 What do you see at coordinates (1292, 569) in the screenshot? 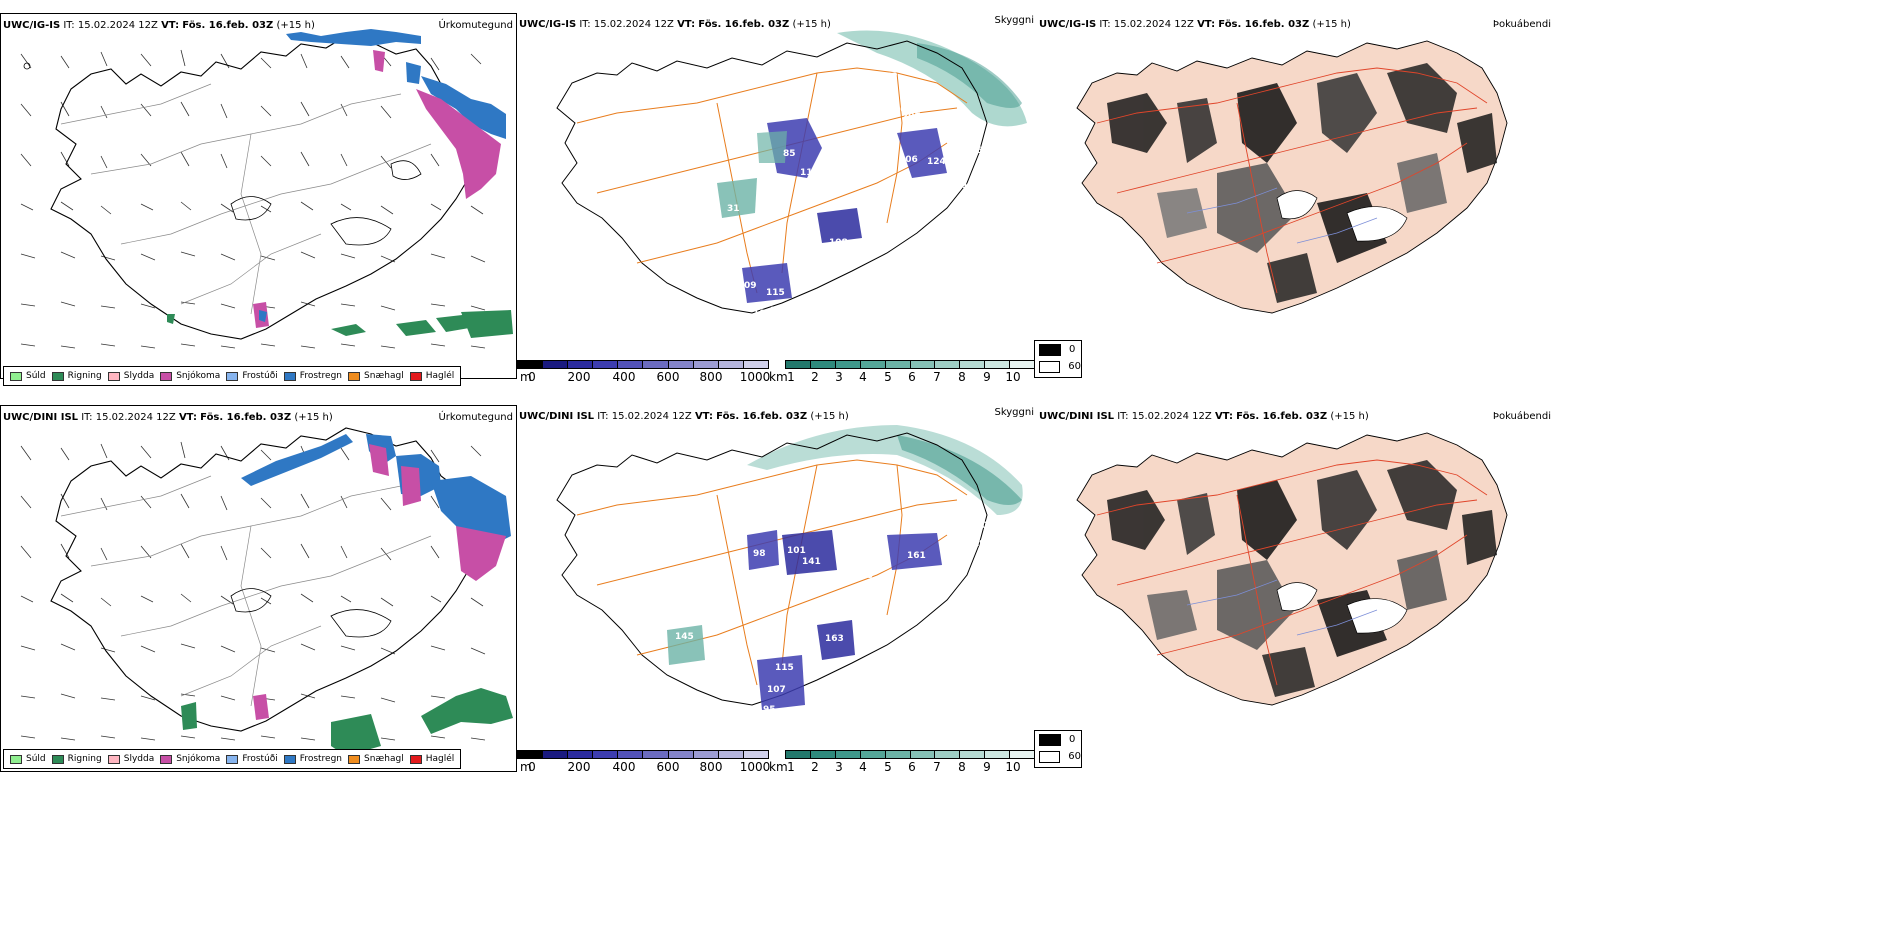
I see `fog-map-row2` at bounding box center [1292, 569].